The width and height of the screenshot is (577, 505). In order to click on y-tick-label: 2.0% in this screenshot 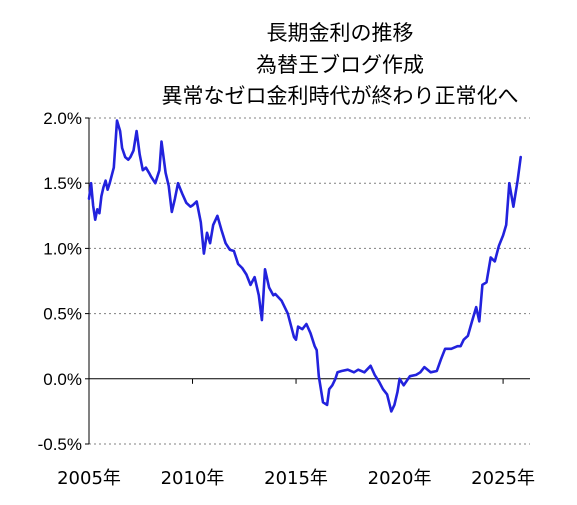, I will do `click(62, 118)`.